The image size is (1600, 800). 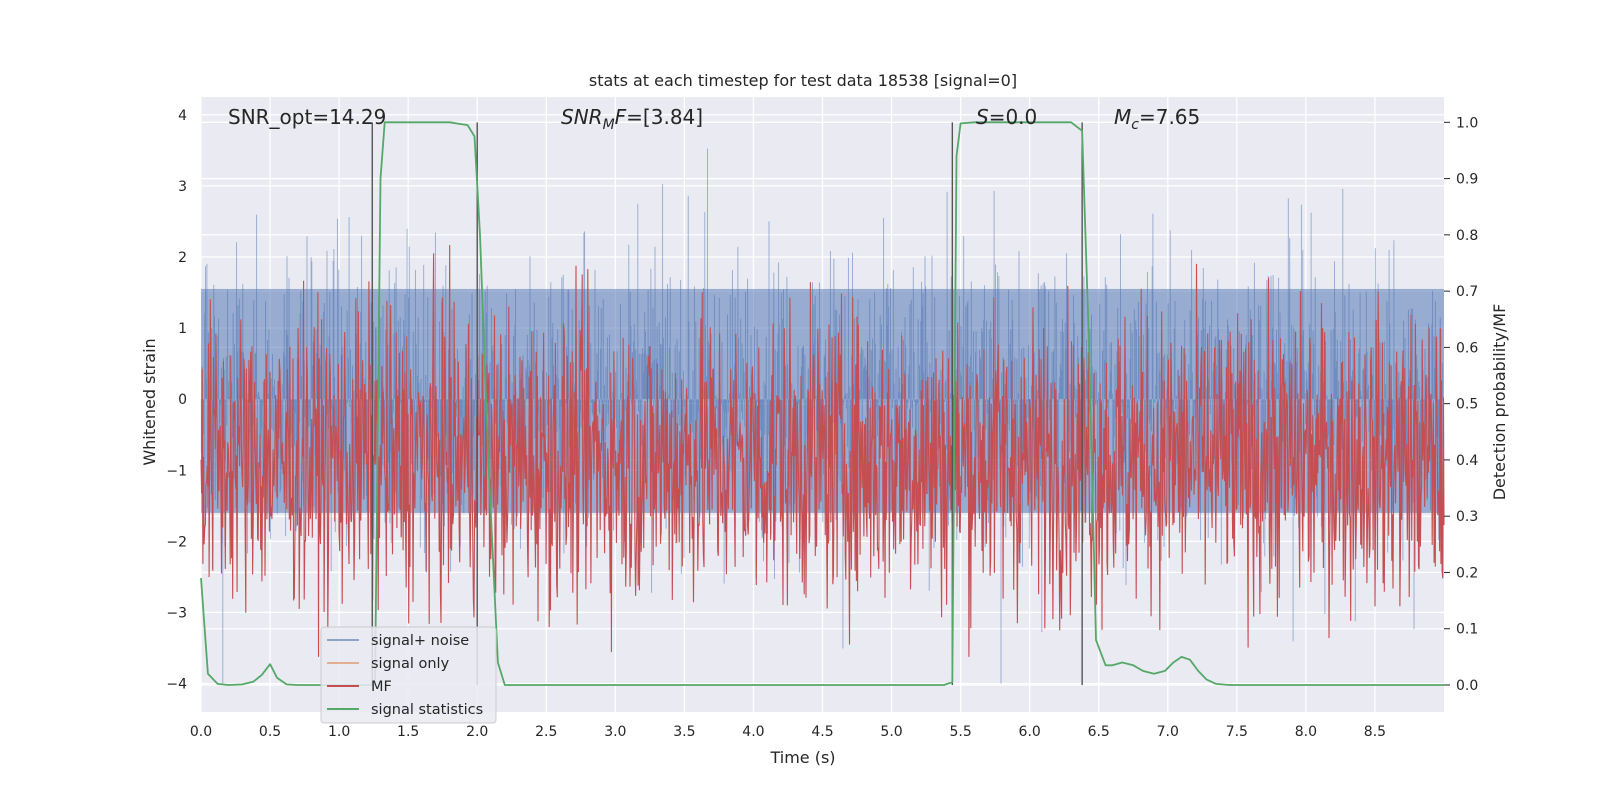 What do you see at coordinates (477, 732) in the screenshot?
I see `x-tick-label: 2.0` at bounding box center [477, 732].